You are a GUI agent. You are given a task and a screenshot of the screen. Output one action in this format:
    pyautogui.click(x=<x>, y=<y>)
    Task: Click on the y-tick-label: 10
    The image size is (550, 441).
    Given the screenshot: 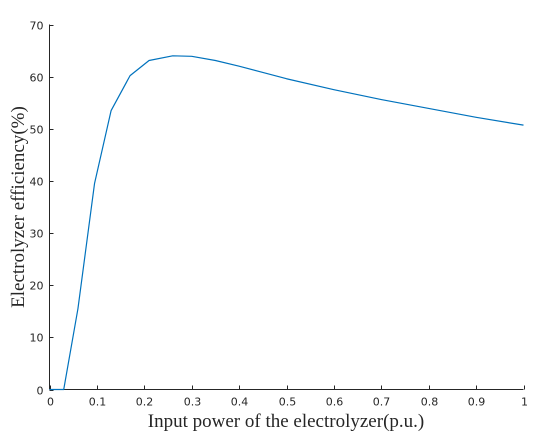 What is the action you would take?
    pyautogui.click(x=37, y=338)
    